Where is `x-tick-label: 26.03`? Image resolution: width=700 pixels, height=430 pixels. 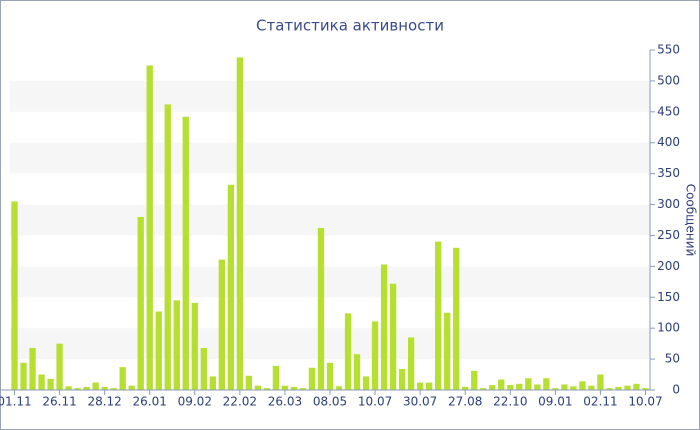 x-tick-label: 26.03 is located at coordinates (285, 402).